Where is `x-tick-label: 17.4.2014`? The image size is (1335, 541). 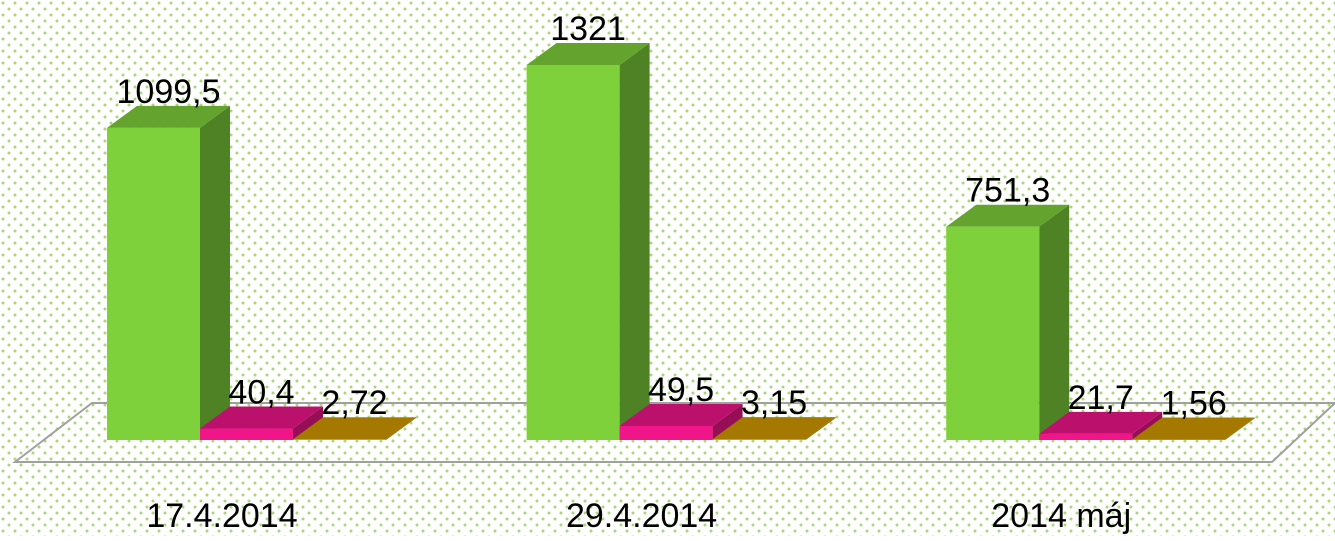 x-tick-label: 17.4.2014 is located at coordinates (221, 516).